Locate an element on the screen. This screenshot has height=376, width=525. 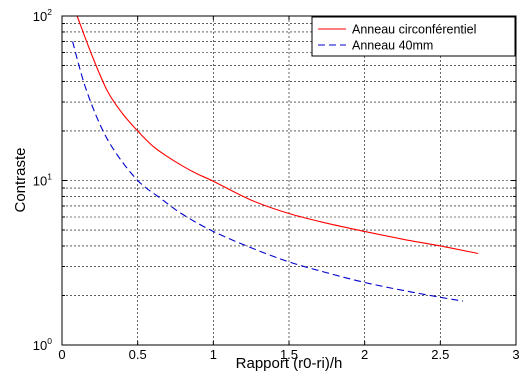
legend-label-1: Anneau circonférentiel is located at coordinates (414, 30).